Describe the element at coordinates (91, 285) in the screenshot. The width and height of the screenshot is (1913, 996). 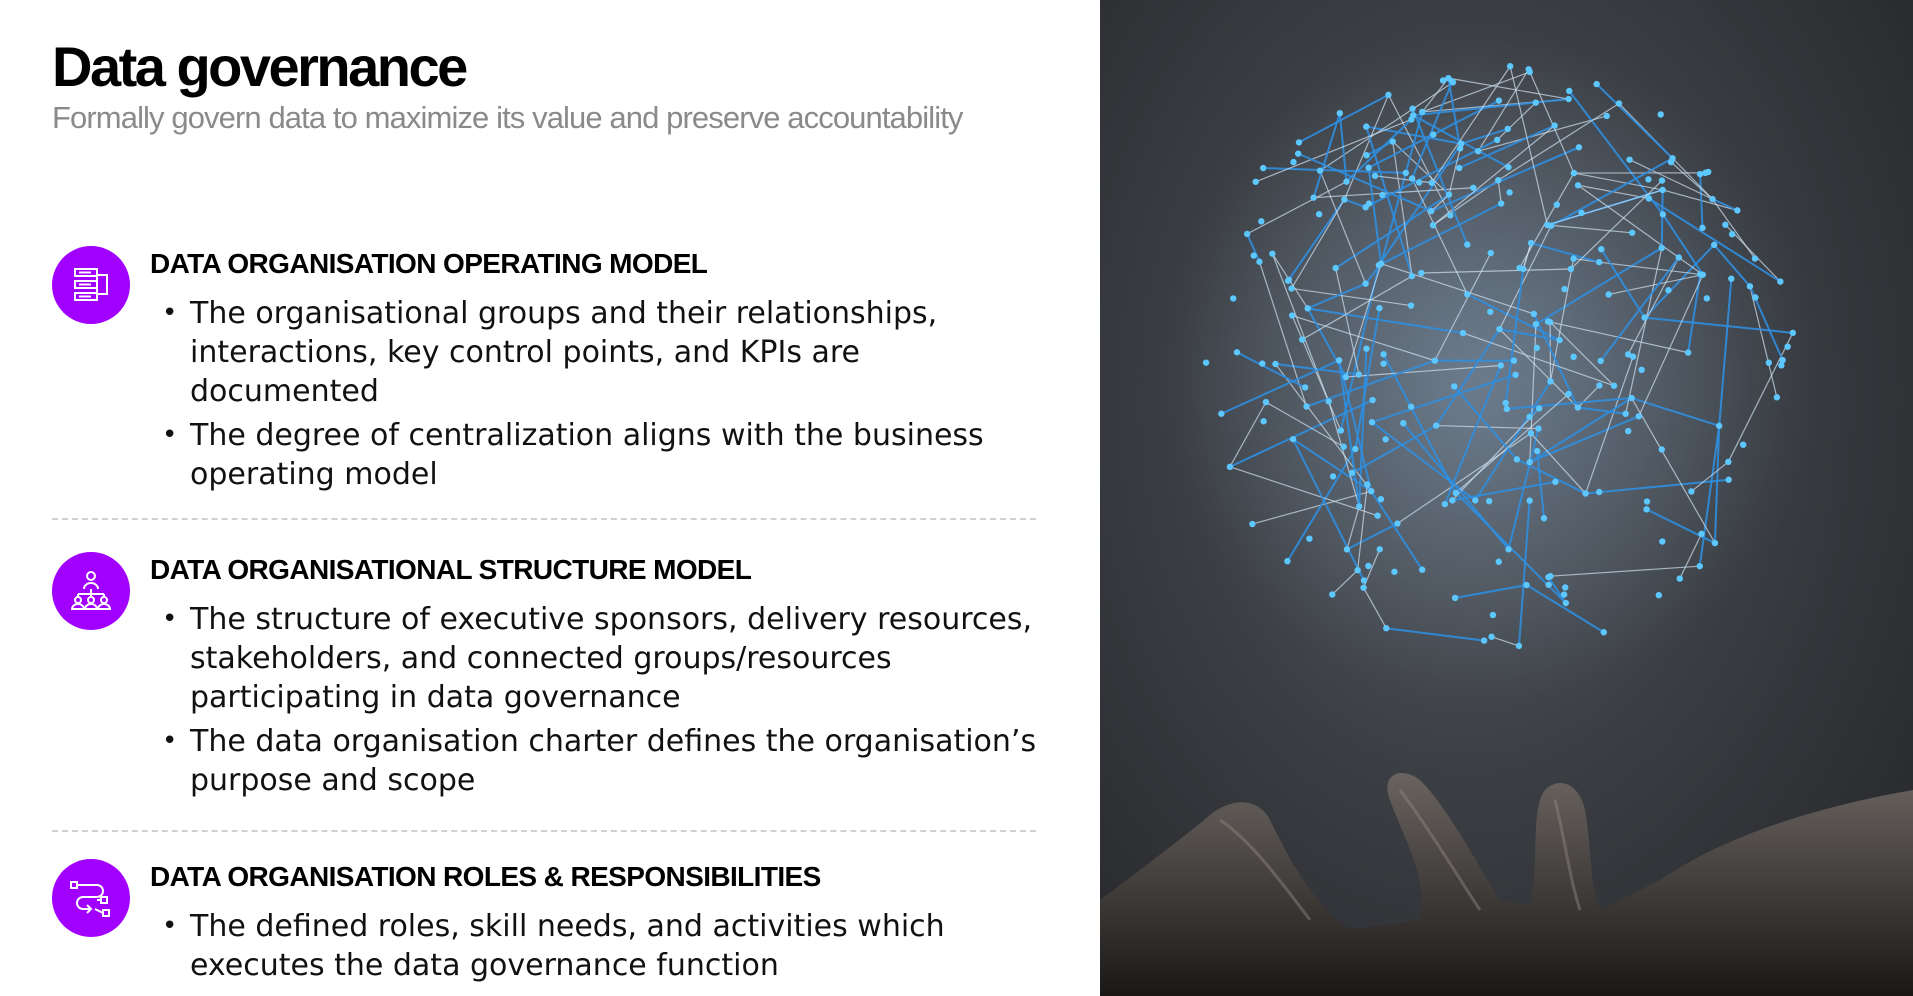
I see `org-chart-icon` at that location.